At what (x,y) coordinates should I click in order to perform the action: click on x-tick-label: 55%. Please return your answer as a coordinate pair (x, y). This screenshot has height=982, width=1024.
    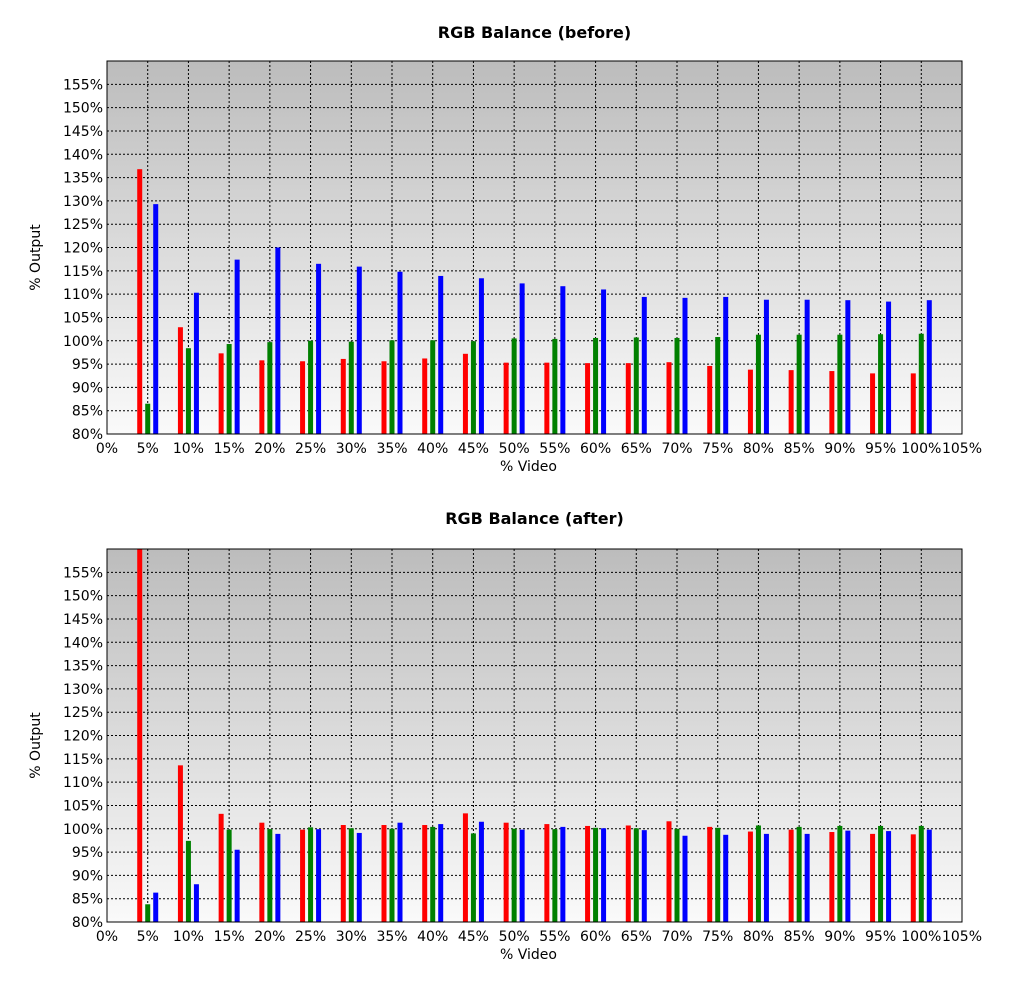
    Looking at the image, I should click on (554, 937).